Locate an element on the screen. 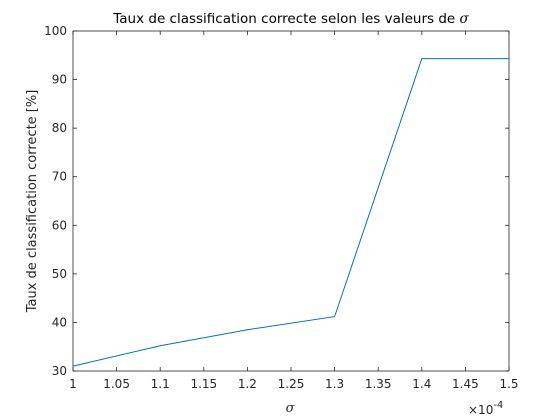  y-tick-label: 40 is located at coordinates (59, 322).